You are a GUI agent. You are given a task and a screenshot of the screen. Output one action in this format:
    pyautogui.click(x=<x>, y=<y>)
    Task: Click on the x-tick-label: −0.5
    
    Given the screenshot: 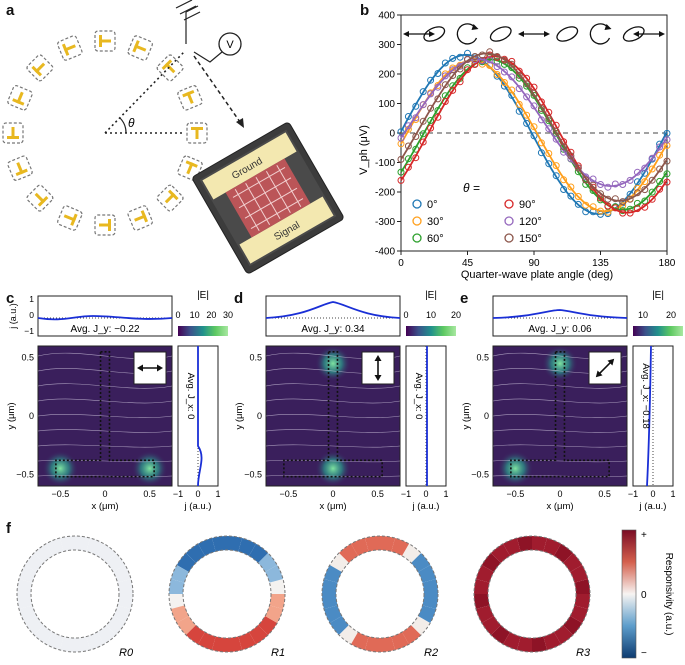 What is the action you would take?
    pyautogui.click(x=288, y=494)
    